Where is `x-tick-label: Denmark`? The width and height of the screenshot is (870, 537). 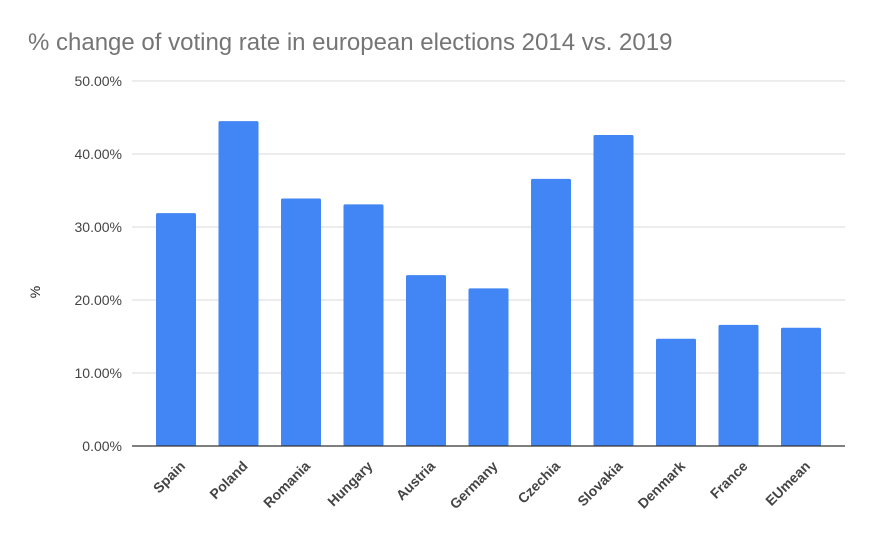 x-tick-label: Denmark is located at coordinates (661, 485).